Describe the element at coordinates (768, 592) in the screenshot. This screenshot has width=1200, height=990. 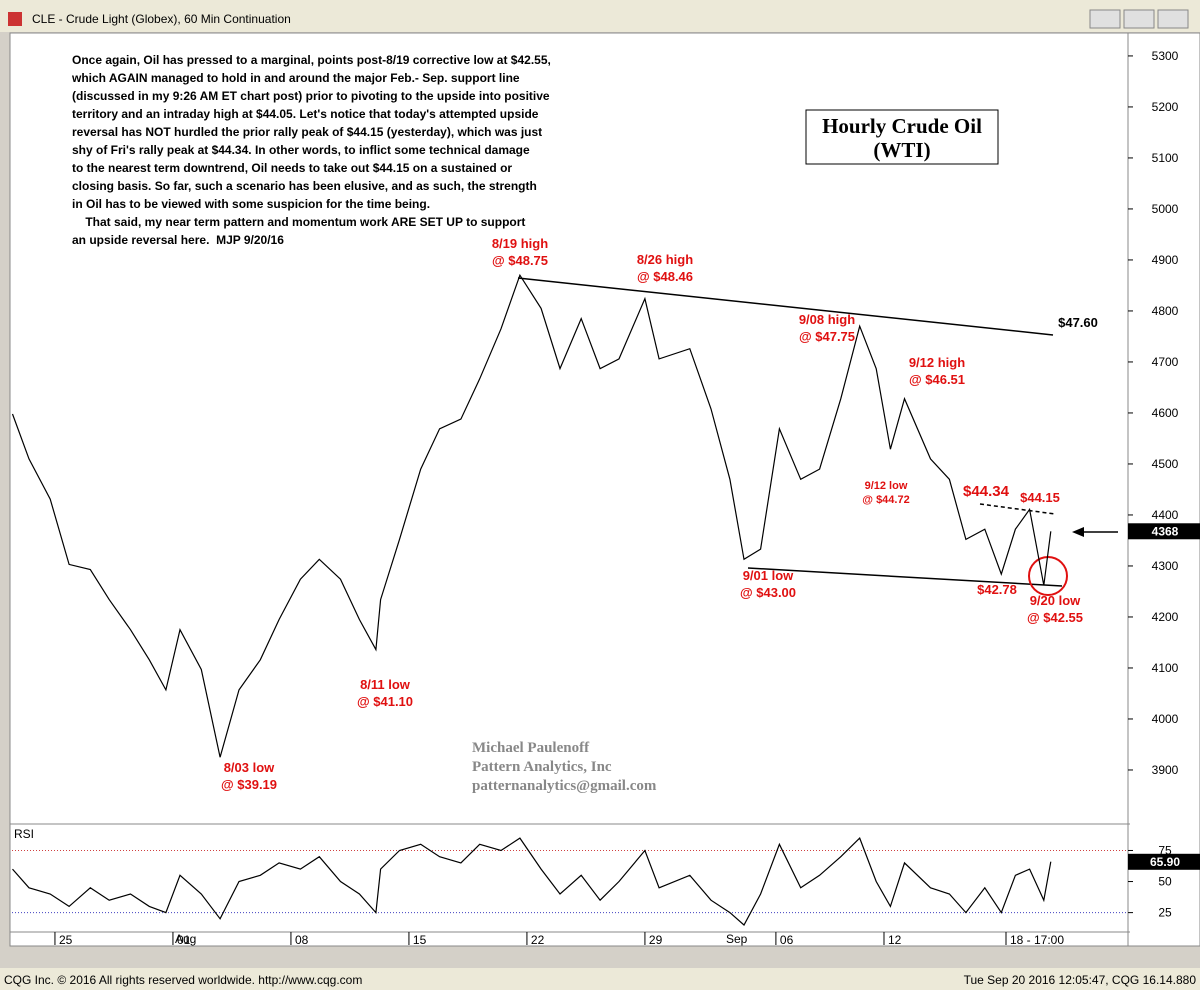
I see `annotation: @ $43.00` at that location.